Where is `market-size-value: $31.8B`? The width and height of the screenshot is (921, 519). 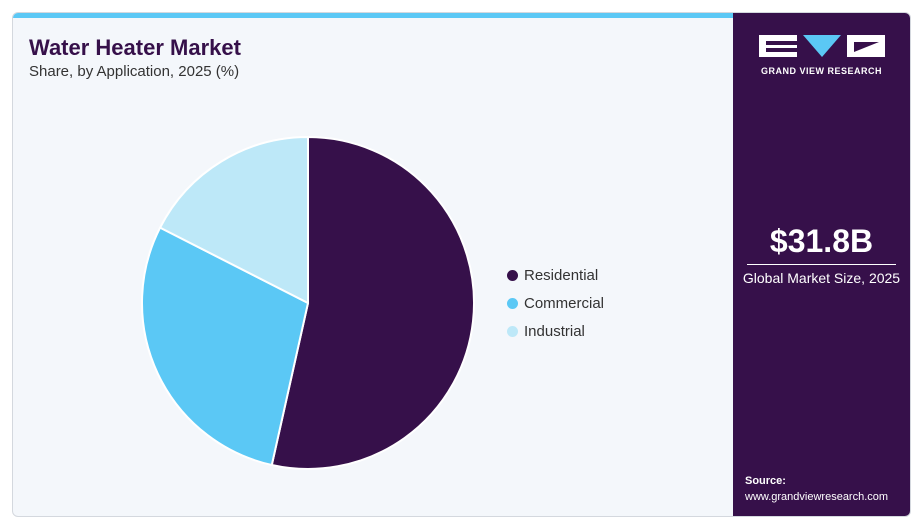 market-size-value: $31.8B is located at coordinates (821, 241).